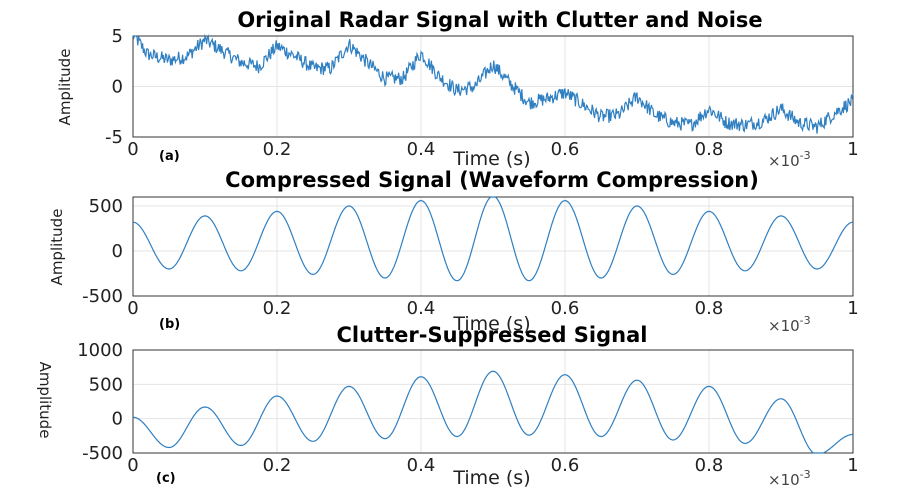 The width and height of the screenshot is (913, 488). What do you see at coordinates (166, 478) in the screenshot?
I see `panel-label: (c)` at bounding box center [166, 478].